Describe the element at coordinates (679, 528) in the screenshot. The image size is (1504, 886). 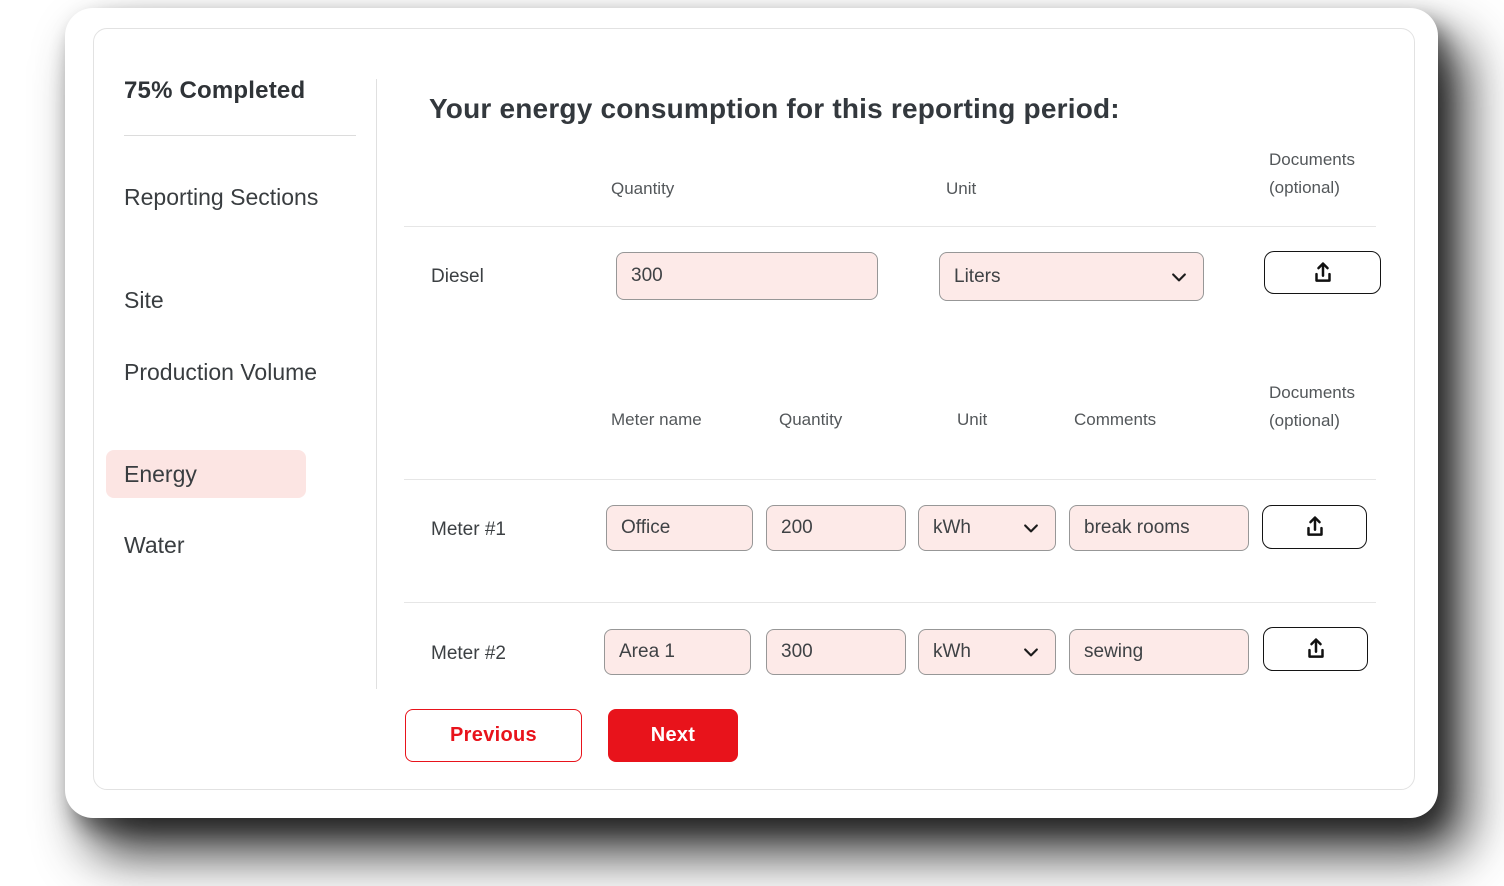
I see `meter1-name-input` at that location.